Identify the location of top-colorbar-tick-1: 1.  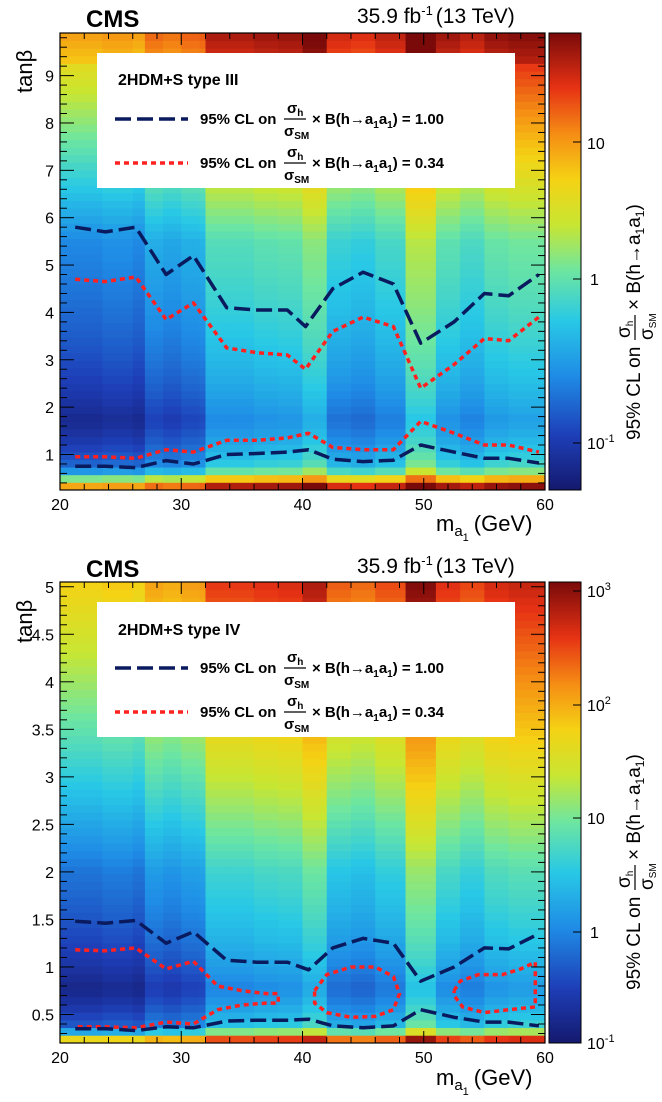
(594, 280).